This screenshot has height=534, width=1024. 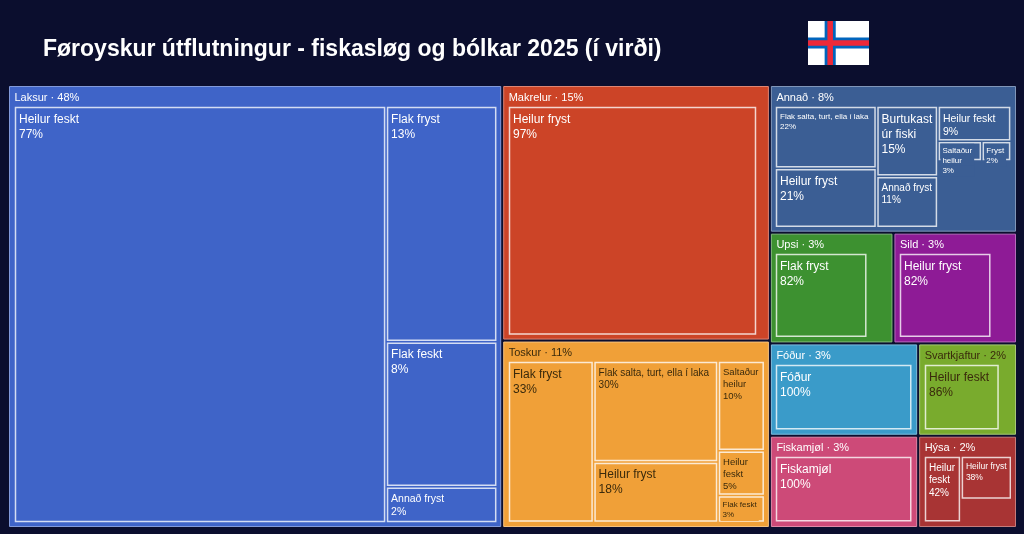 I want to click on data-label: 21%, so click(x=792, y=195).